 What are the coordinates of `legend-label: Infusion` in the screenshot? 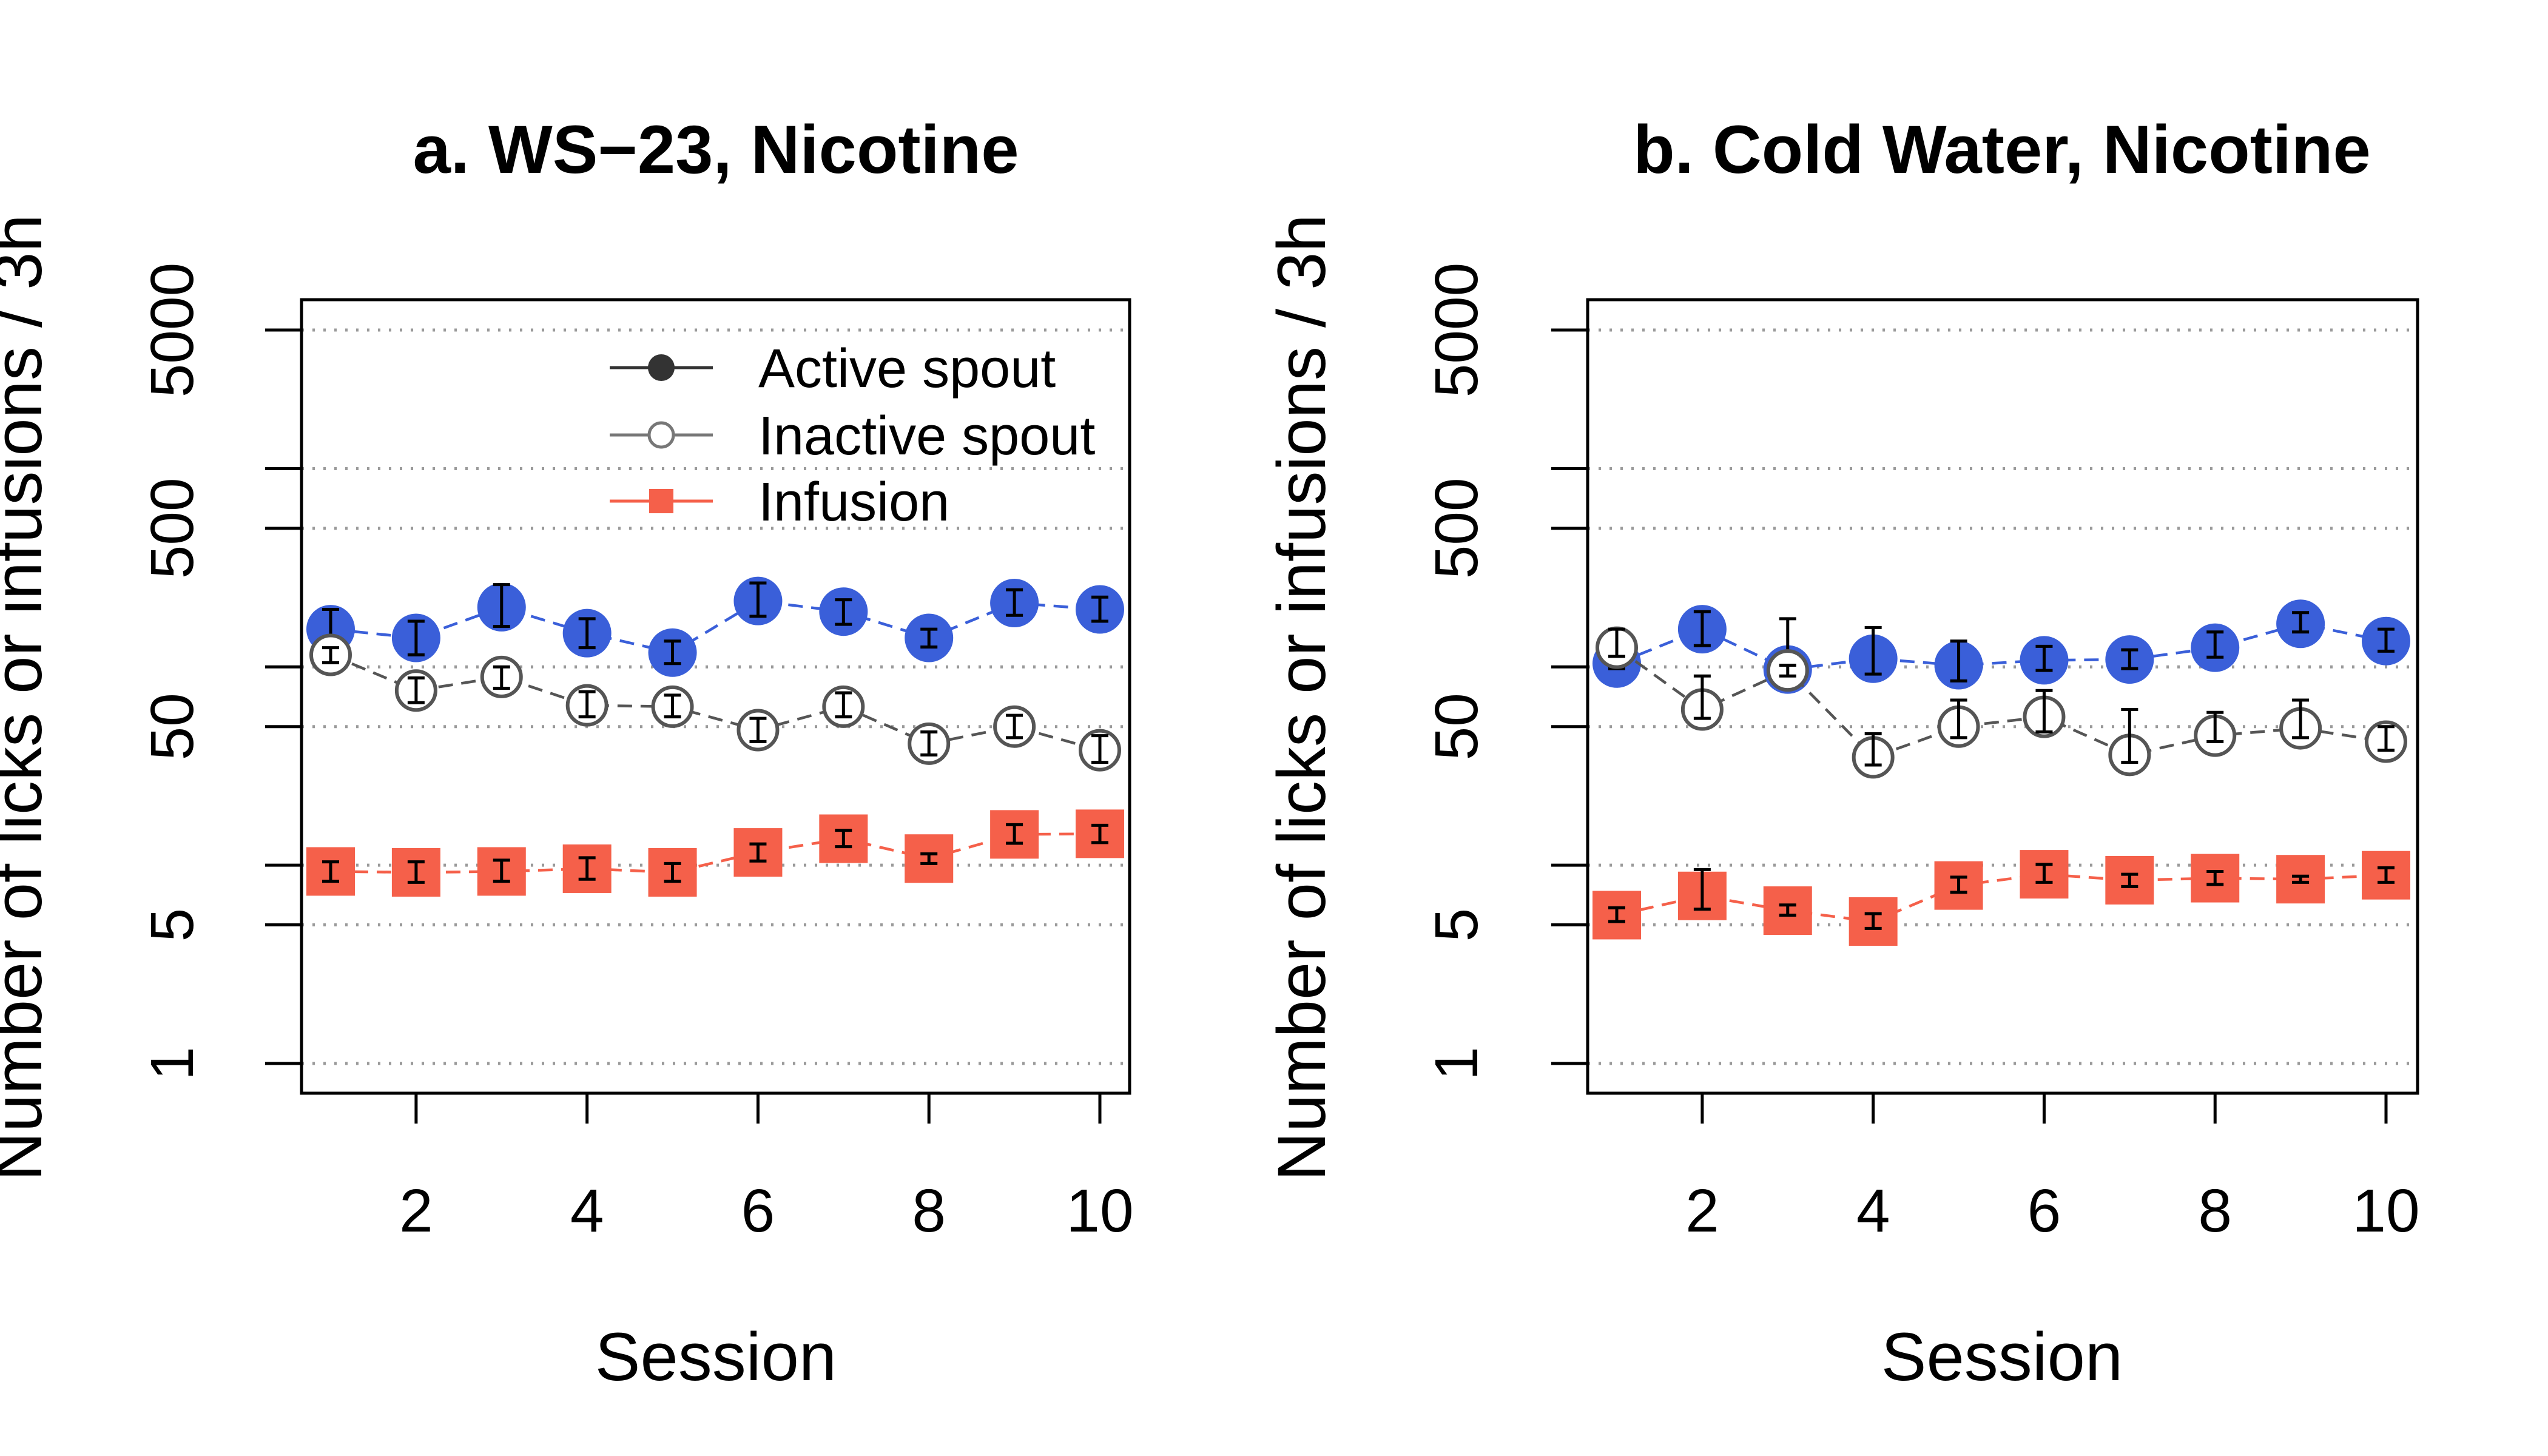 It's located at (853, 502).